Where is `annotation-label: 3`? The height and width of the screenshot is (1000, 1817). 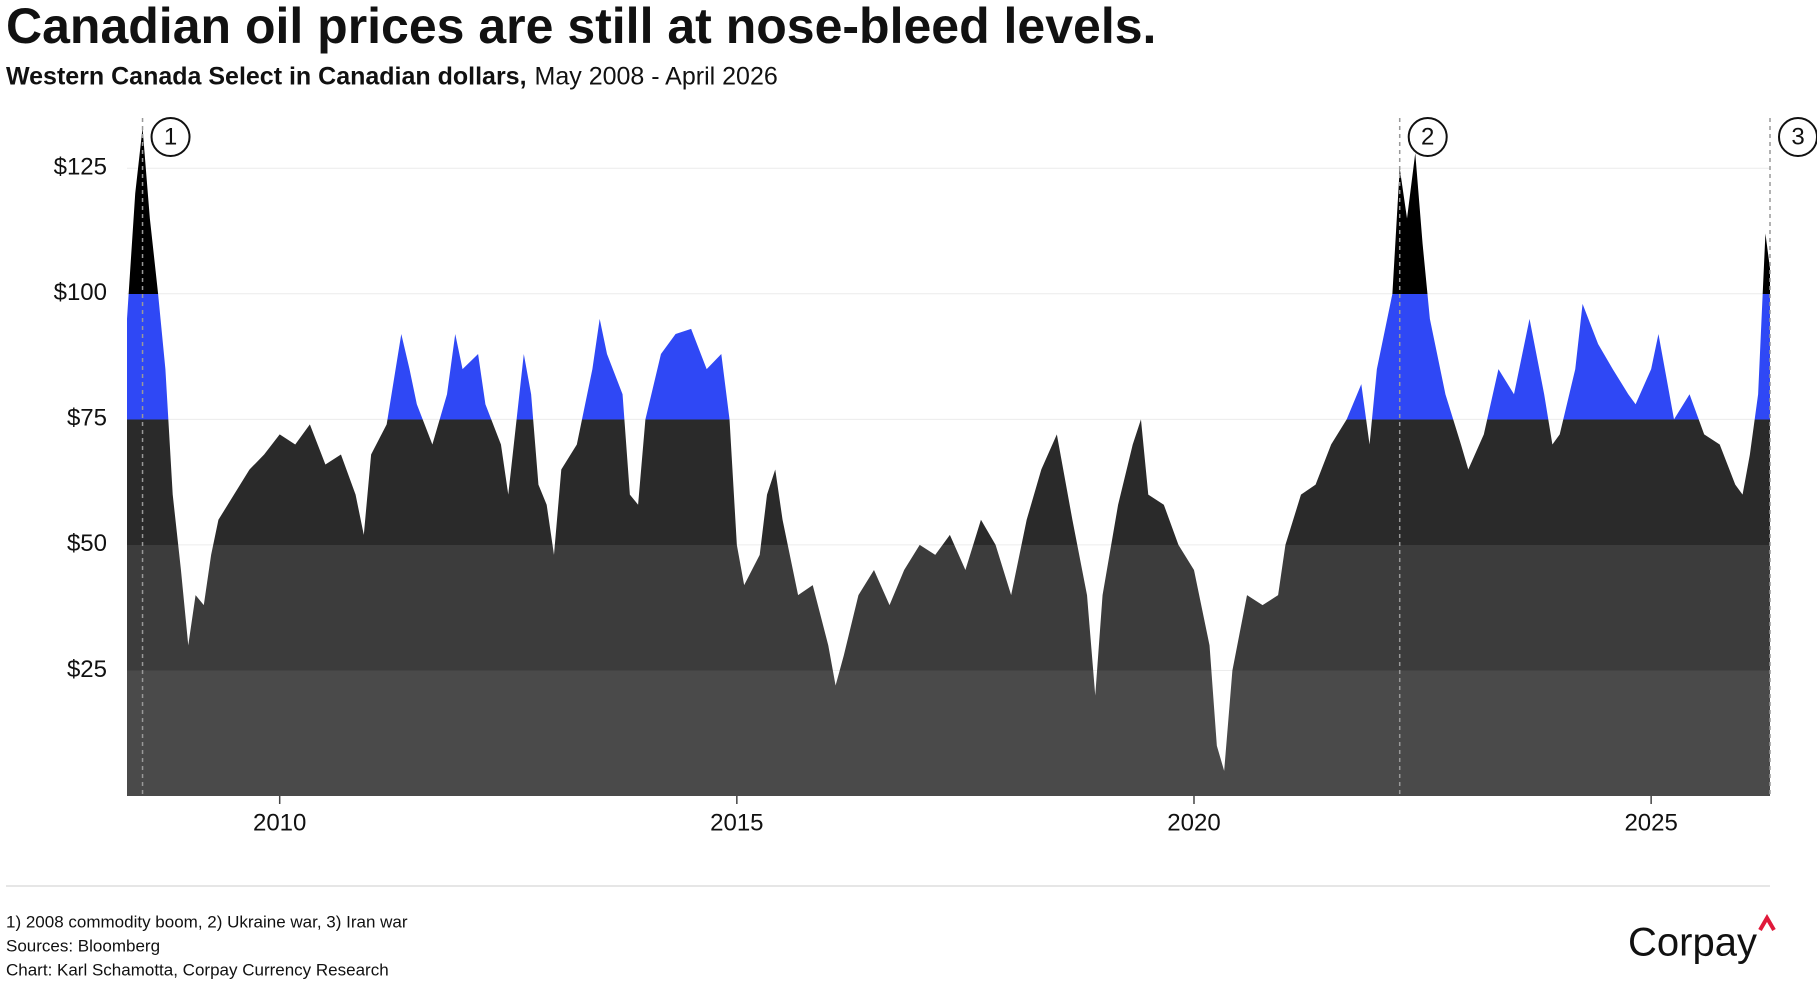
annotation-label: 3 is located at coordinates (1797, 136).